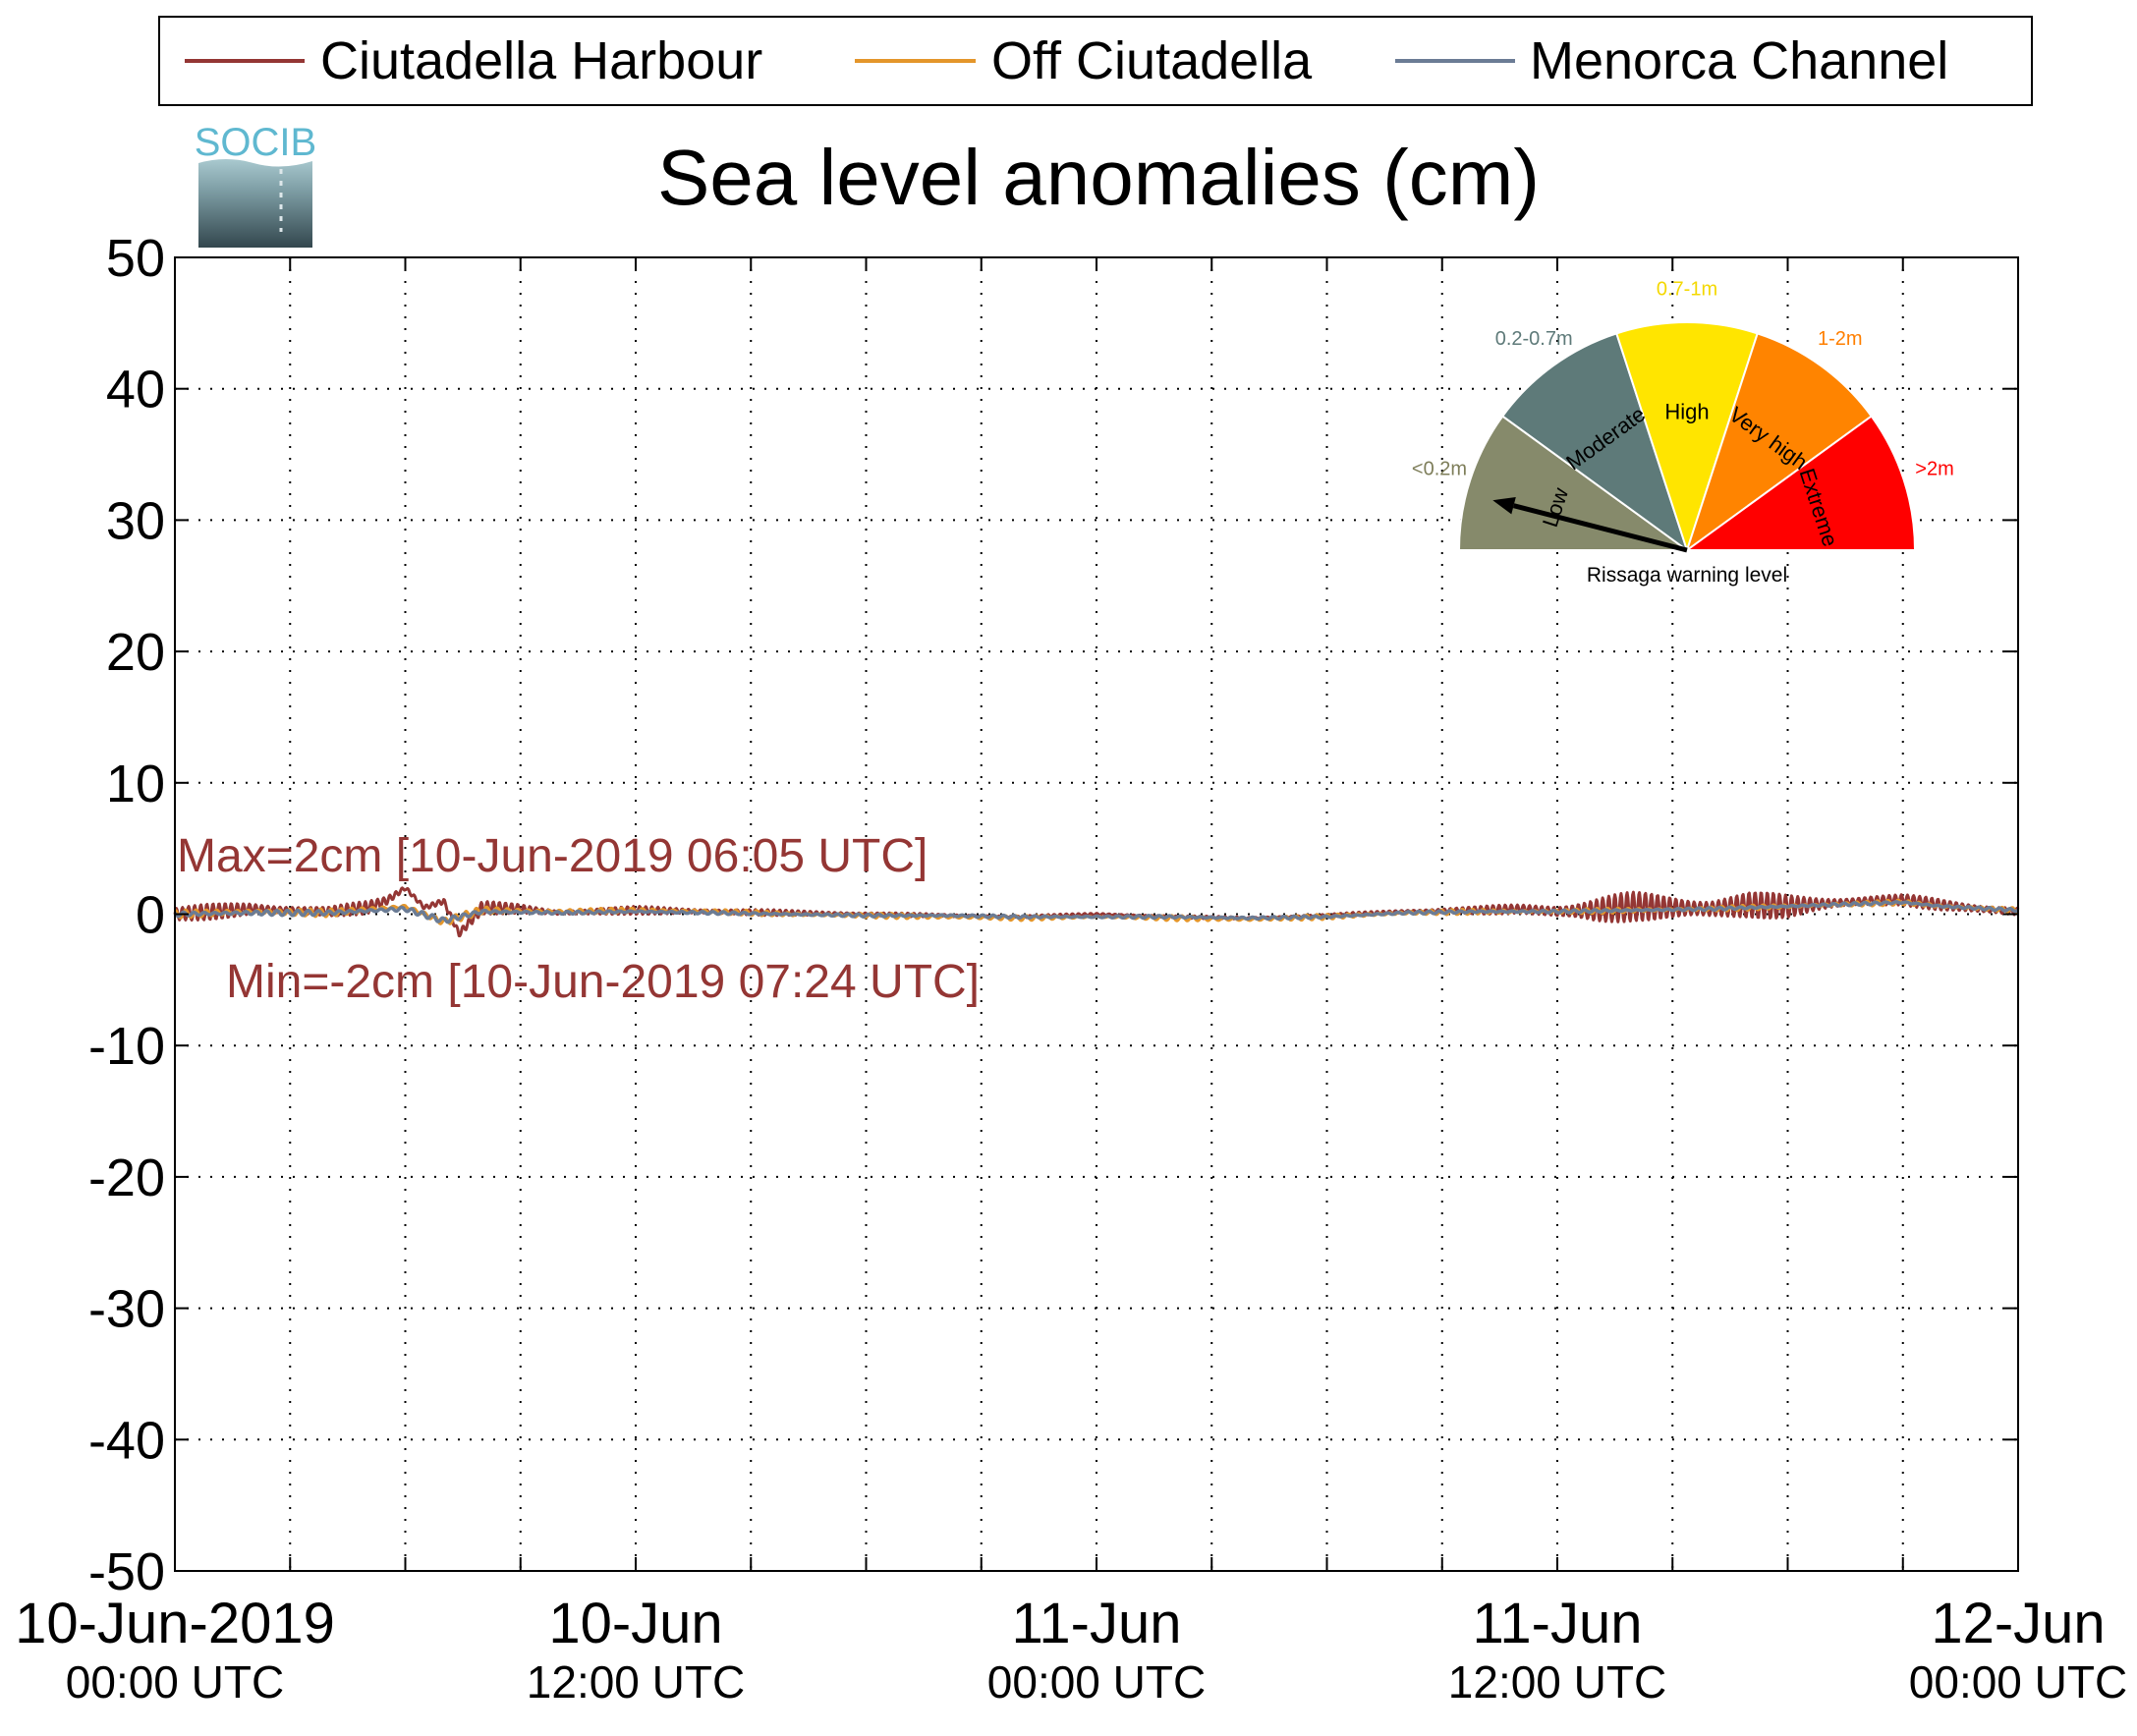 This screenshot has height=1736, width=2137. I want to click on legend-frame, so click(1095, 61).